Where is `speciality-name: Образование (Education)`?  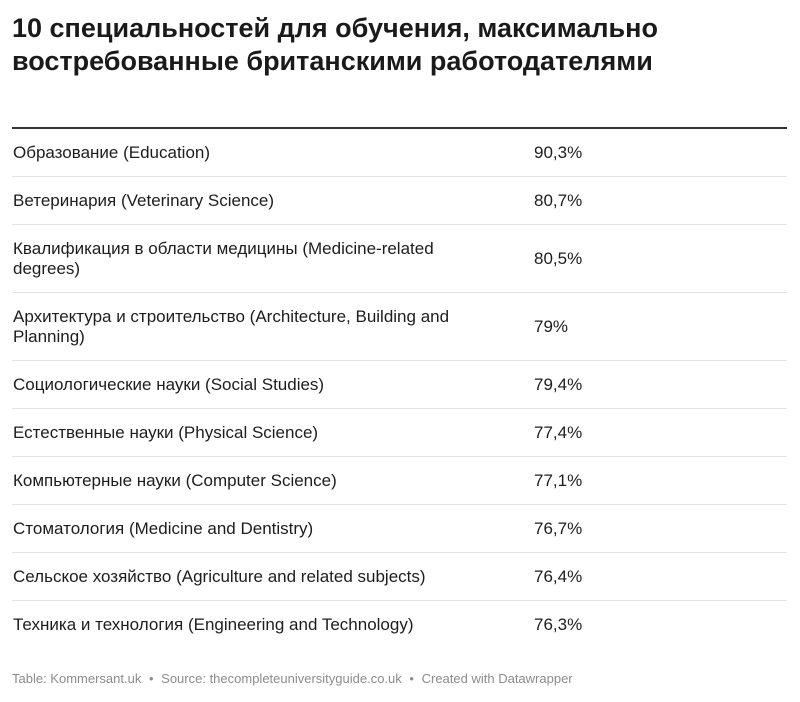 speciality-name: Образование (Education) is located at coordinates (112, 152).